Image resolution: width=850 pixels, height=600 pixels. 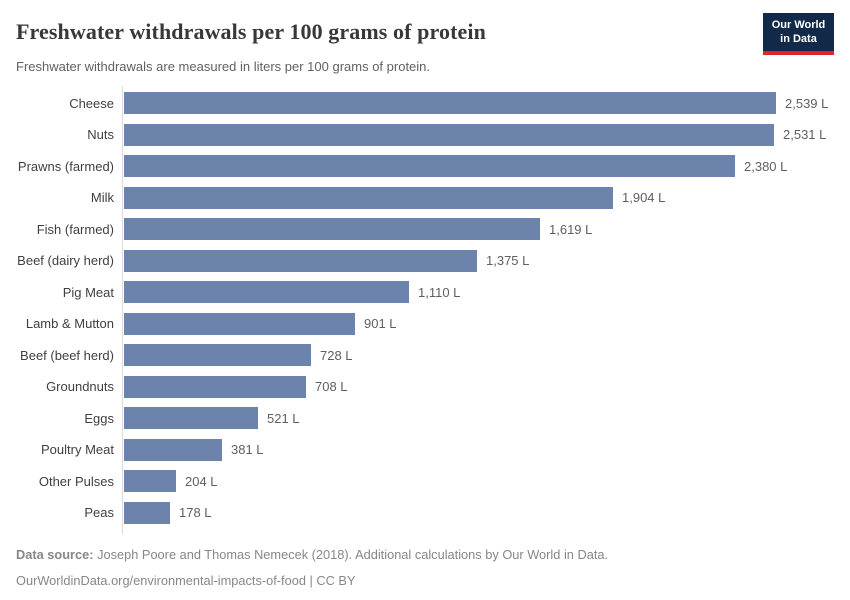 I want to click on category-label: Beef (dairy herd), so click(x=65, y=261).